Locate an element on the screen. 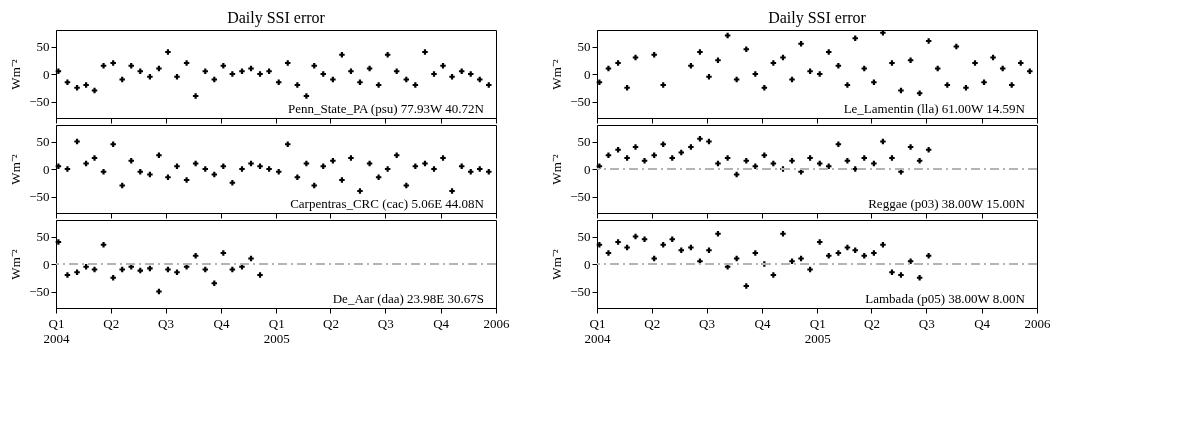  annotation: Reggae (p03) 38.00W 15.00N is located at coordinates (947, 203).